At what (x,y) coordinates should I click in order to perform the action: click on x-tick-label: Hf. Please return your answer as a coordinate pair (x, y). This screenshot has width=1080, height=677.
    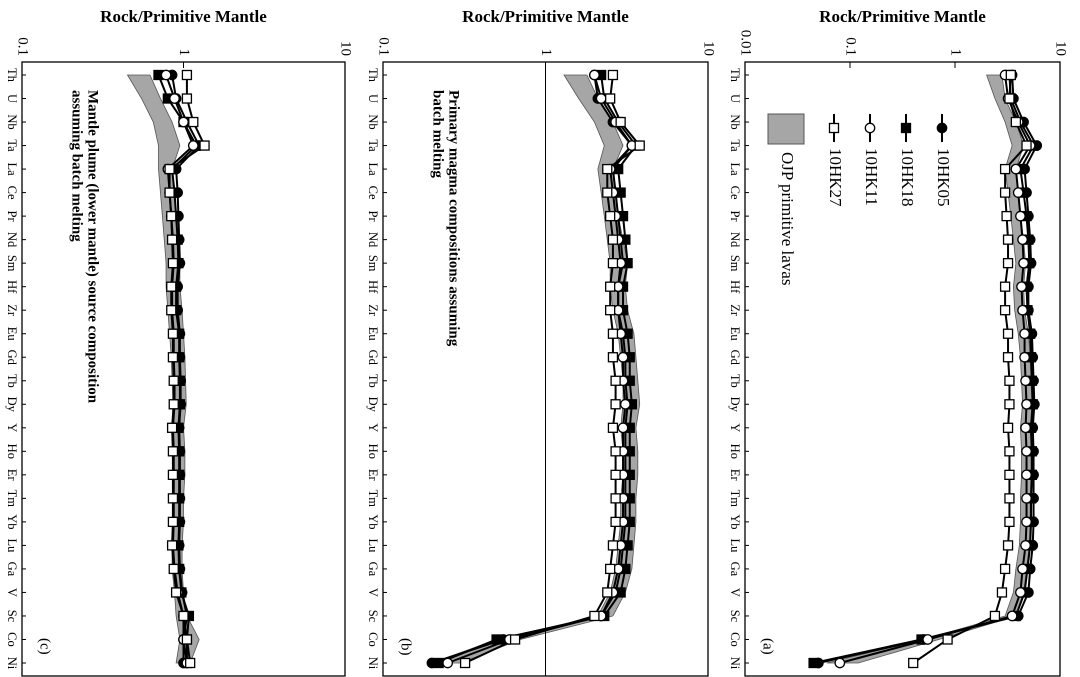
    Looking at the image, I should click on (735, 287).